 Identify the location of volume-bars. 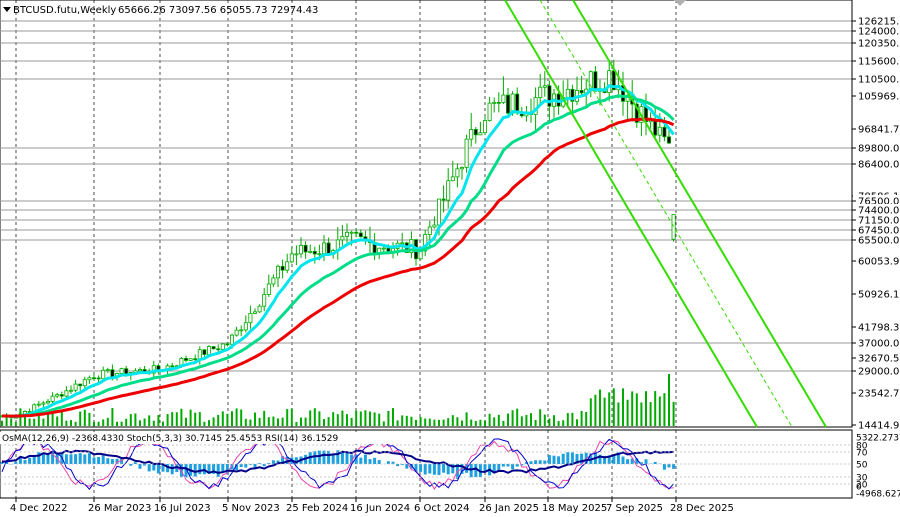
(338, 400).